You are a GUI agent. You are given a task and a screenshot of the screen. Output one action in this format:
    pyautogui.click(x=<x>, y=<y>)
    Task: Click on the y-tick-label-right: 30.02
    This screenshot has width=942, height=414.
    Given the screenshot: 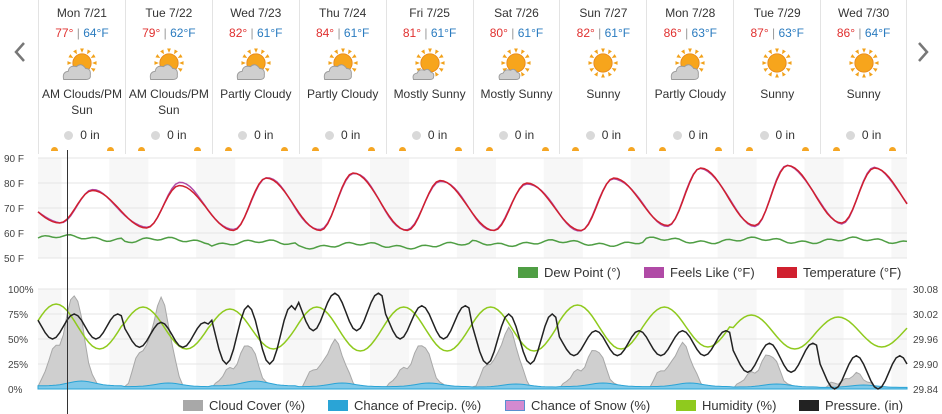 What is the action you would take?
    pyautogui.click(x=925, y=315)
    